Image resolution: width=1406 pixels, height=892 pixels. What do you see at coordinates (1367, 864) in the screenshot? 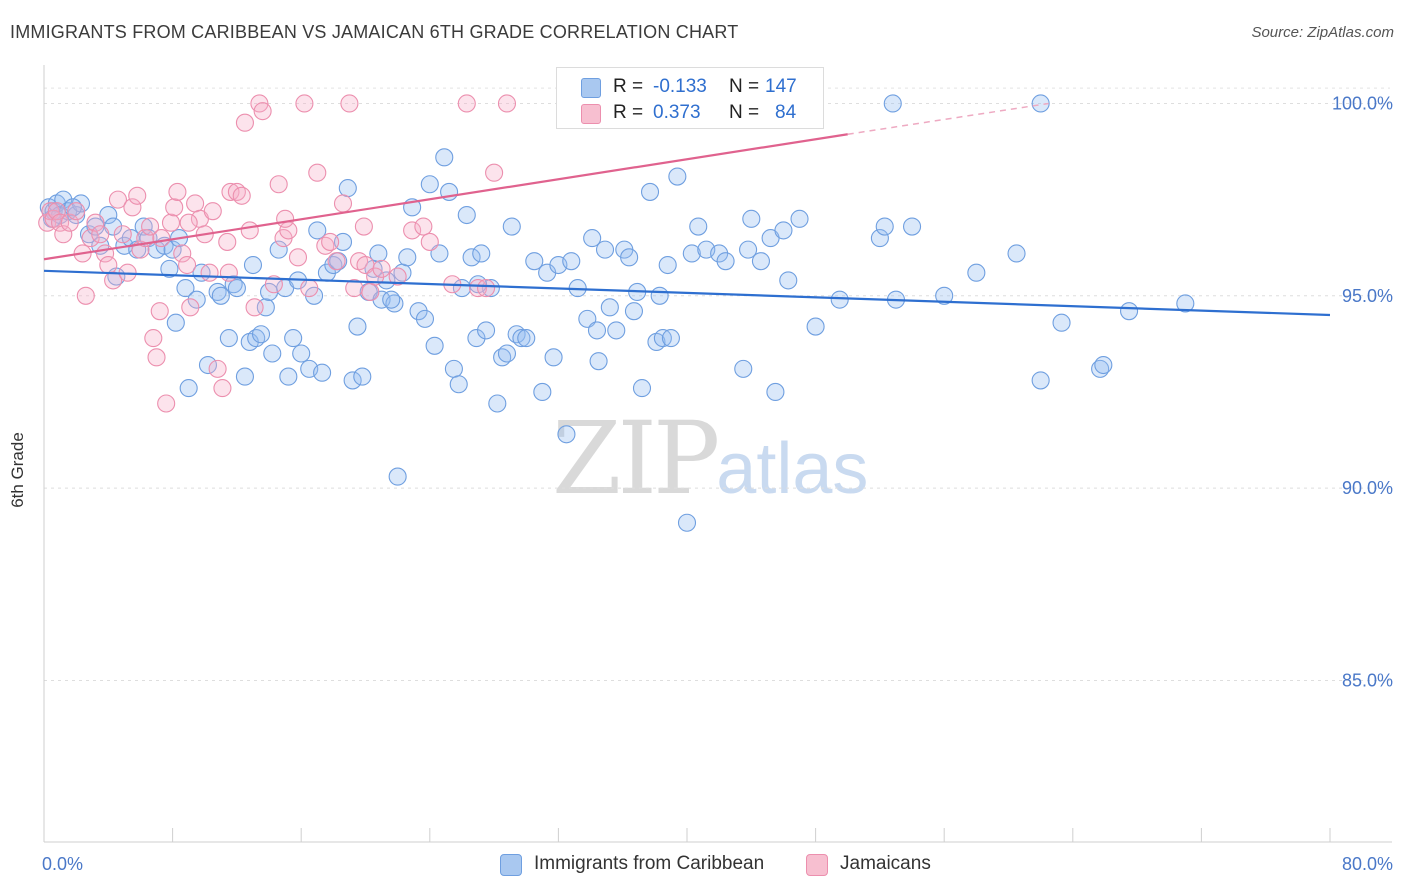
I see `x-tick-label: 80.0%` at bounding box center [1367, 864].